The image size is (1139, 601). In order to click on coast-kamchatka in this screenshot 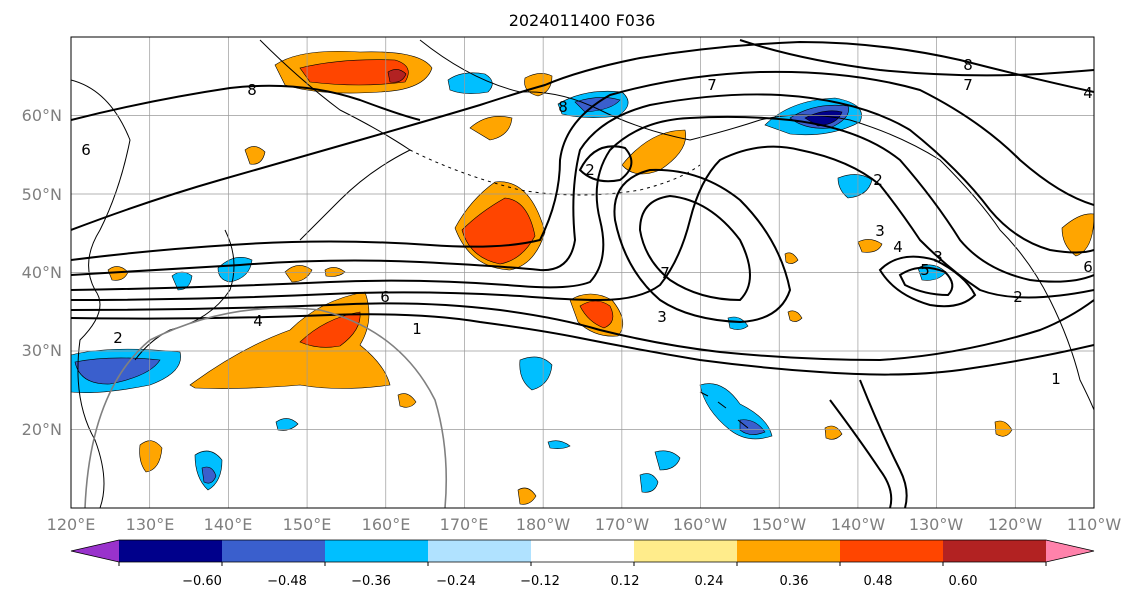, I will do `click(335, 140)`.